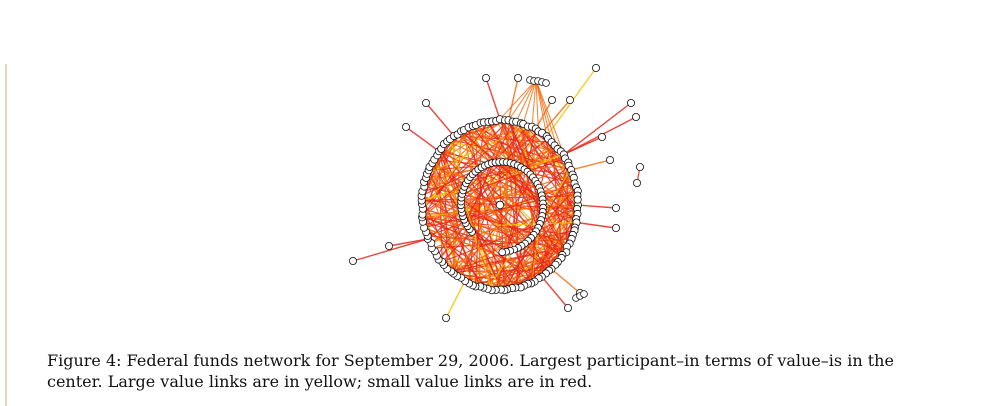 The width and height of the screenshot is (984, 406). What do you see at coordinates (500, 205) in the screenshot?
I see `center-node` at bounding box center [500, 205].